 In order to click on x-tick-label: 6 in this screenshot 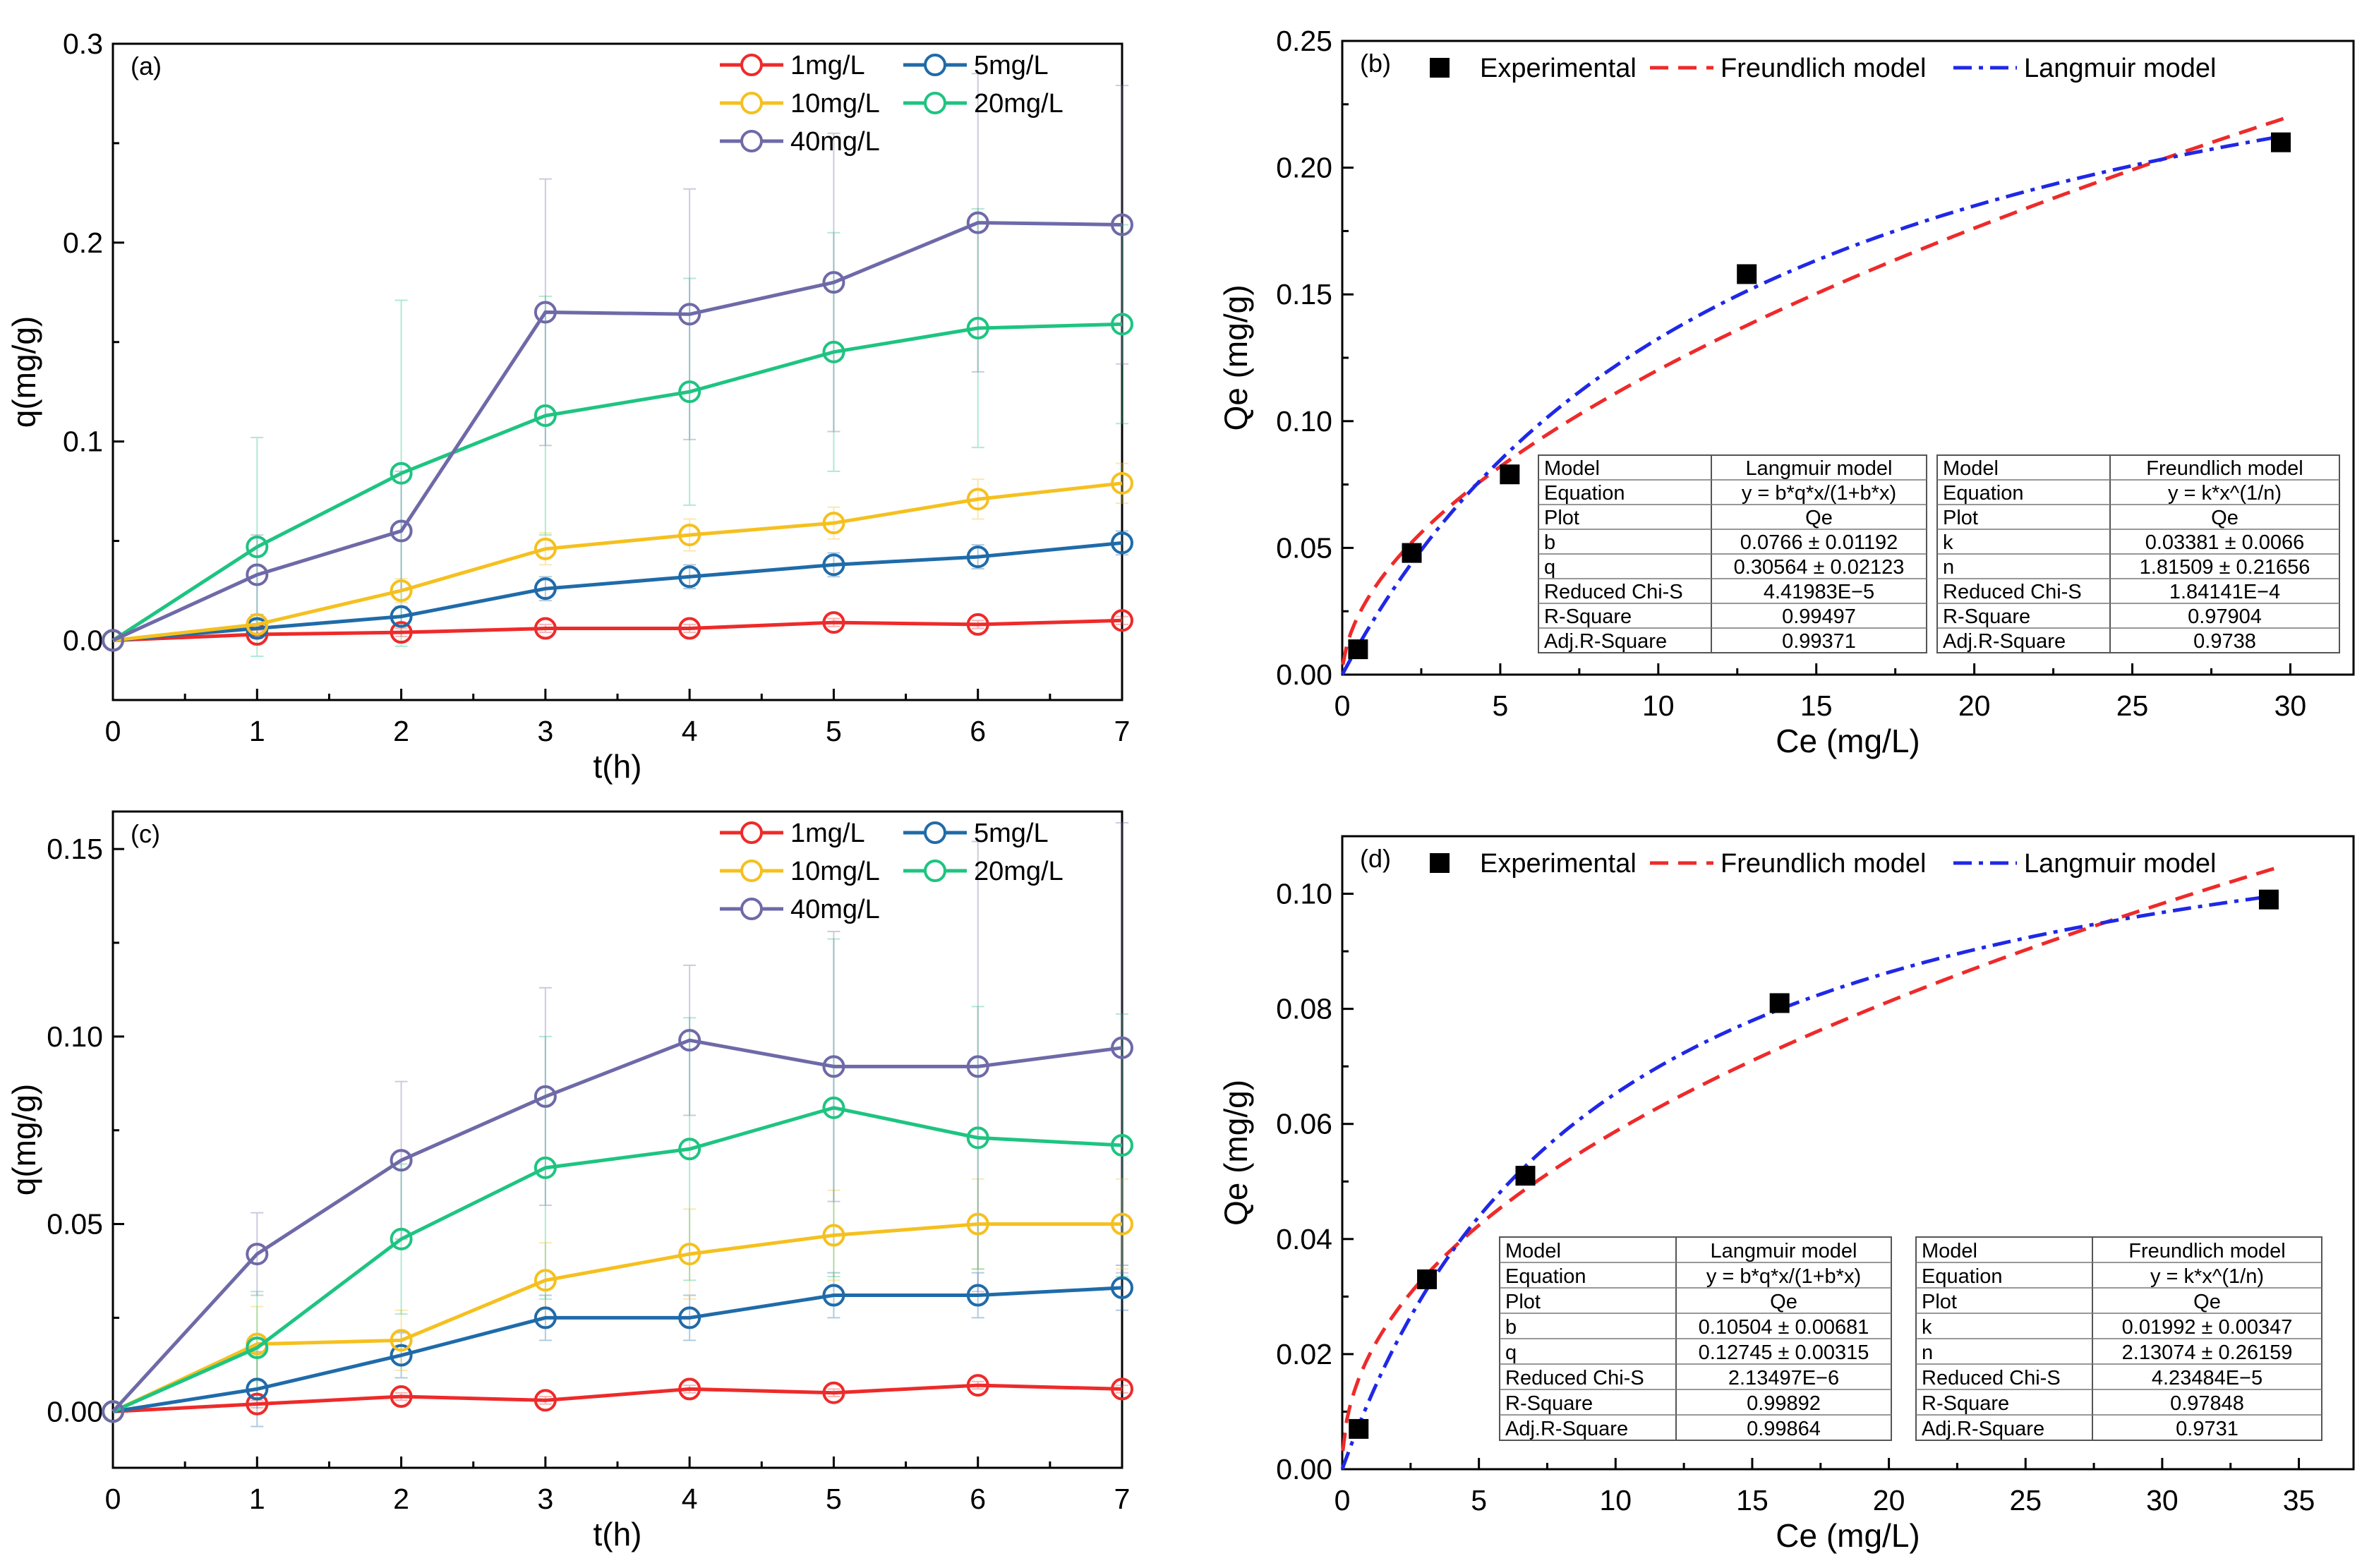, I will do `click(978, 731)`.